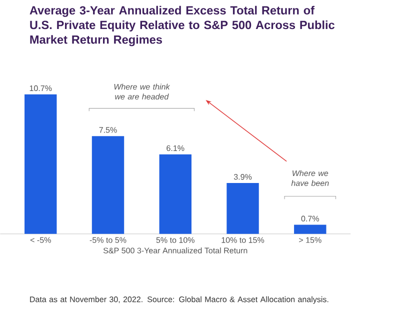 The height and width of the screenshot is (310, 409). What do you see at coordinates (175, 149) in the screenshot?
I see `data-label: 6.1%` at bounding box center [175, 149].